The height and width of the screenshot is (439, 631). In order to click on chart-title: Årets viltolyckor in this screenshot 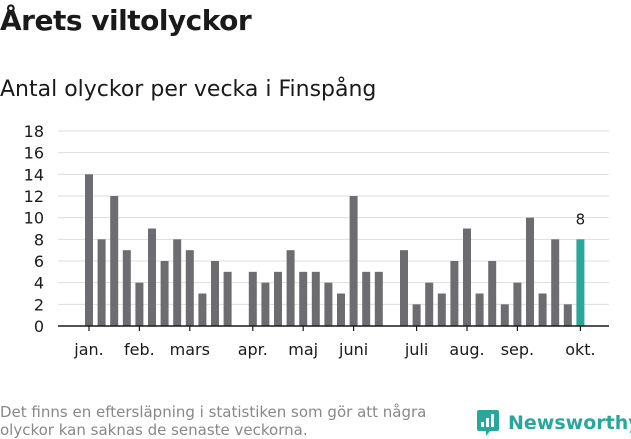, I will do `click(126, 20)`.